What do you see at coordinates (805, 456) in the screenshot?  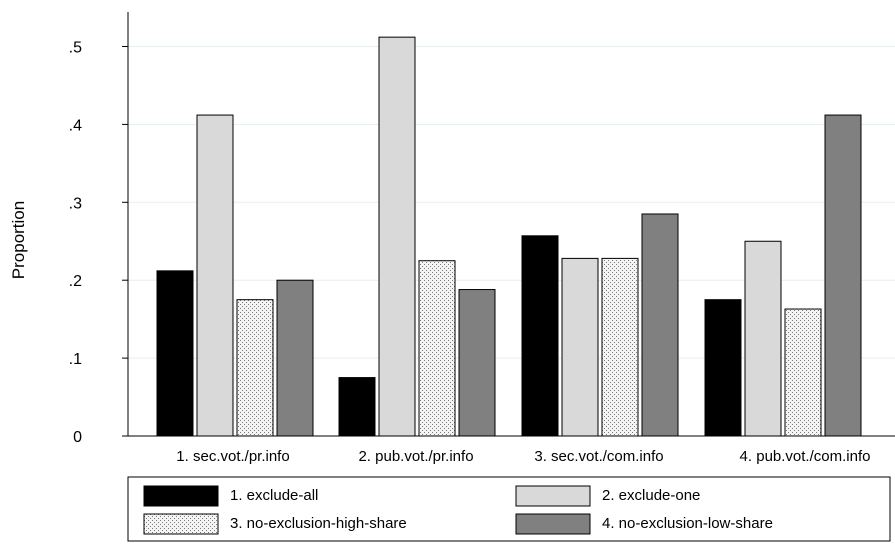 I see `x-category-label: 4. pub.vot./com.info` at bounding box center [805, 456].